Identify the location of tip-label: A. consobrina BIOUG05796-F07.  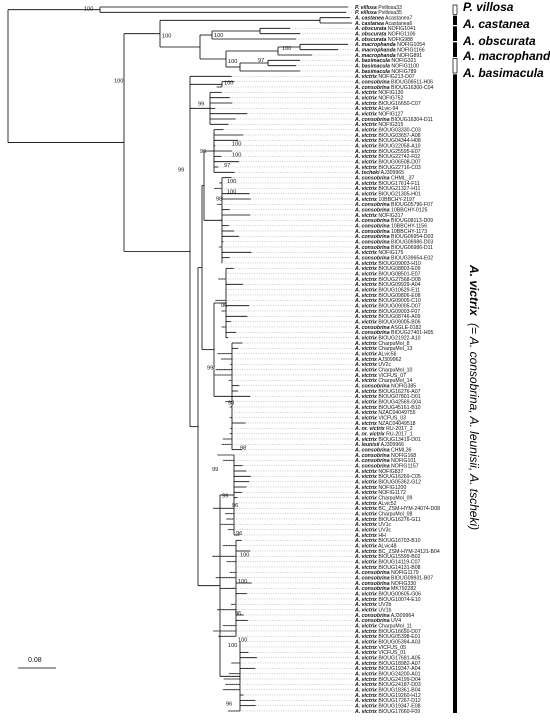
(393, 205).